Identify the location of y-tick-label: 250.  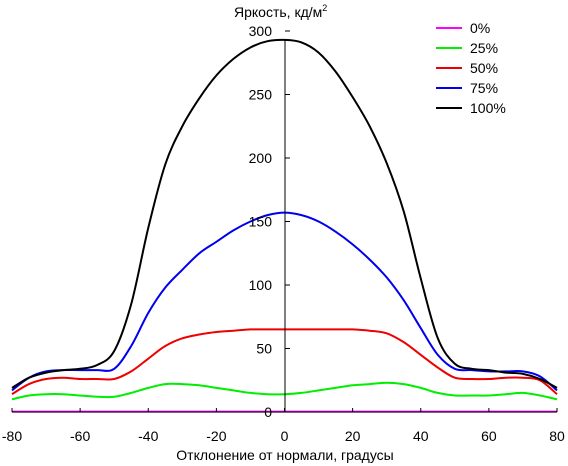
(261, 95).